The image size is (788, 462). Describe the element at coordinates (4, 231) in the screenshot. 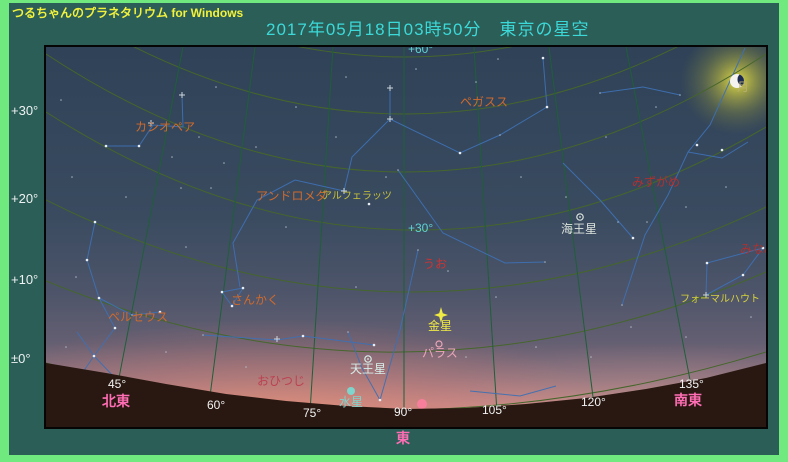

I see `window-frame-left` at that location.